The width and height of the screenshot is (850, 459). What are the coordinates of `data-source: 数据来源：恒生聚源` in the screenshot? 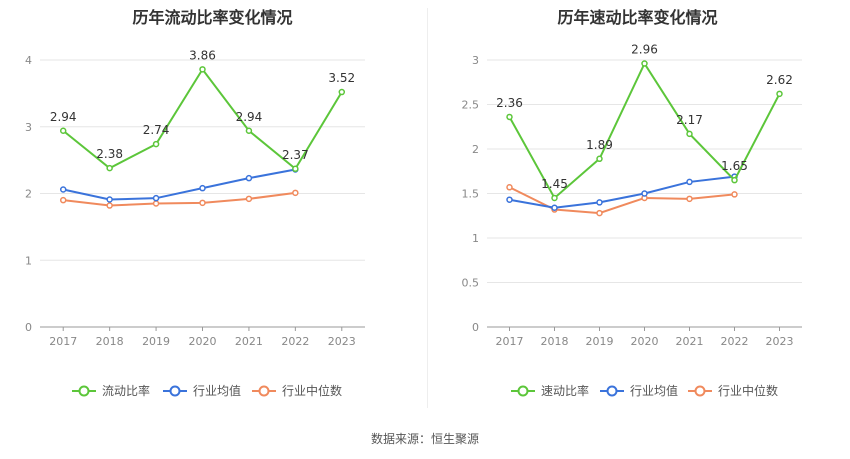 It's located at (425, 438).